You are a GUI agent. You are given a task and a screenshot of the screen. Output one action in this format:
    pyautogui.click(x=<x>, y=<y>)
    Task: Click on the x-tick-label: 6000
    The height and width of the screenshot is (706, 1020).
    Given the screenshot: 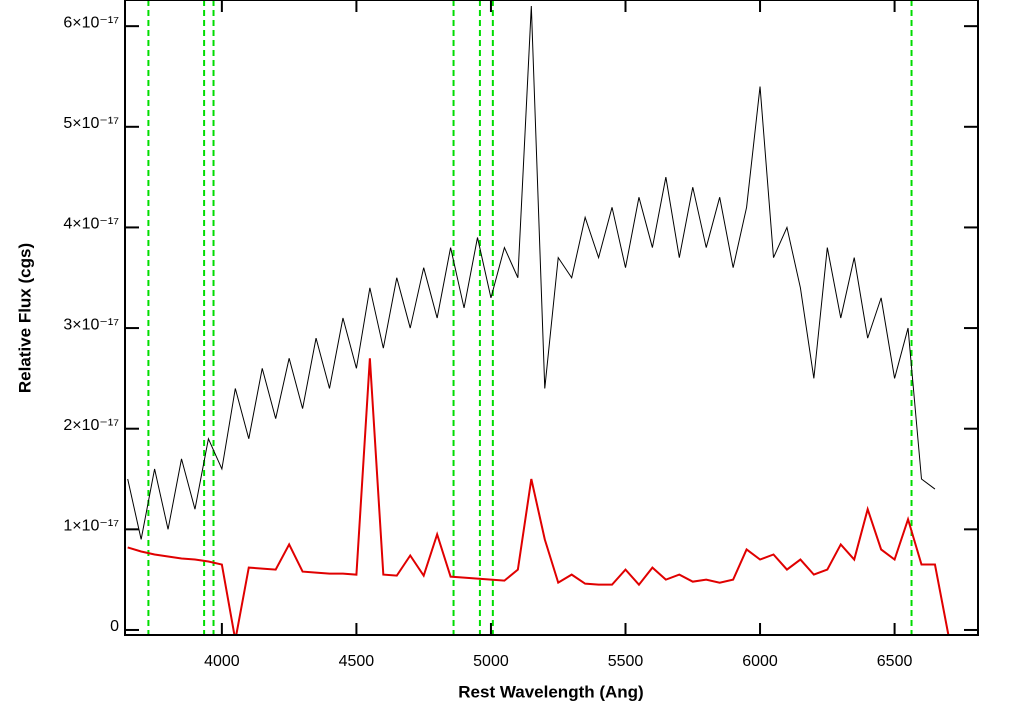 What is the action you would take?
    pyautogui.click(x=760, y=661)
    